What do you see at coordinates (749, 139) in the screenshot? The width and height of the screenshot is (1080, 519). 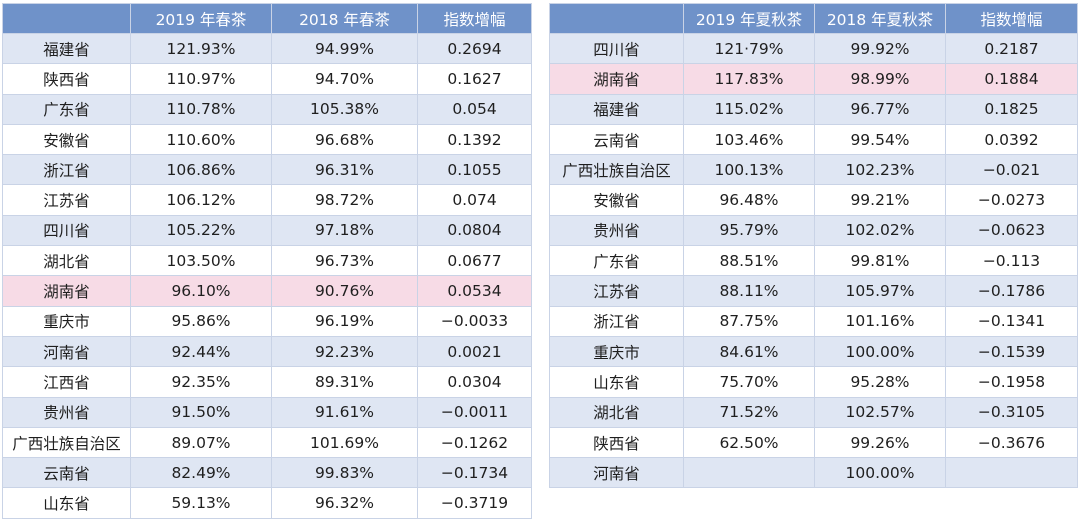 I see `cell-2019-value: 103.46%` at bounding box center [749, 139].